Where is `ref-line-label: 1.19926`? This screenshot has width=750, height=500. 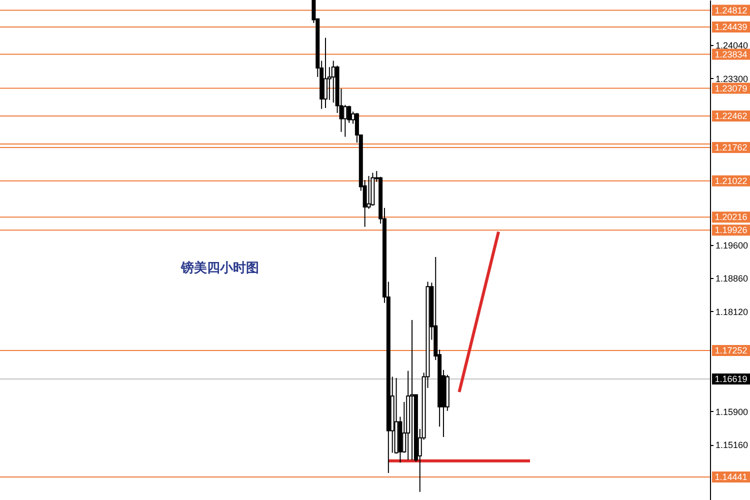
ref-line-label: 1.19926 is located at coordinates (731, 230).